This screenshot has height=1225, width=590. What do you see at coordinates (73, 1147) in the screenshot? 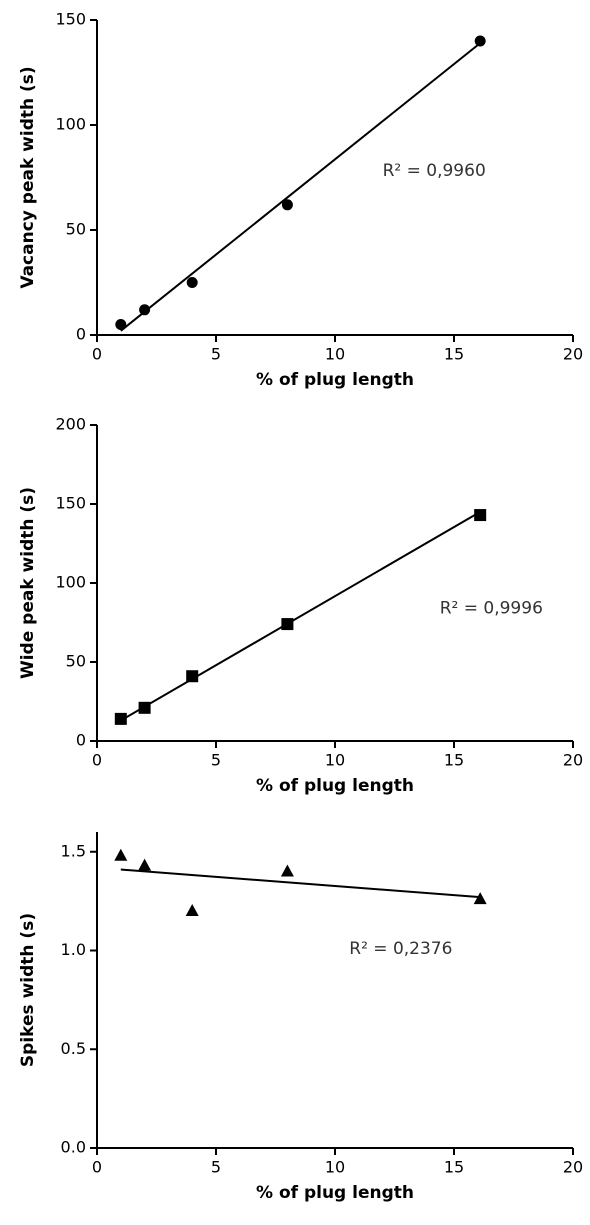
I see `y-tick-label: 0.0` at bounding box center [73, 1147].